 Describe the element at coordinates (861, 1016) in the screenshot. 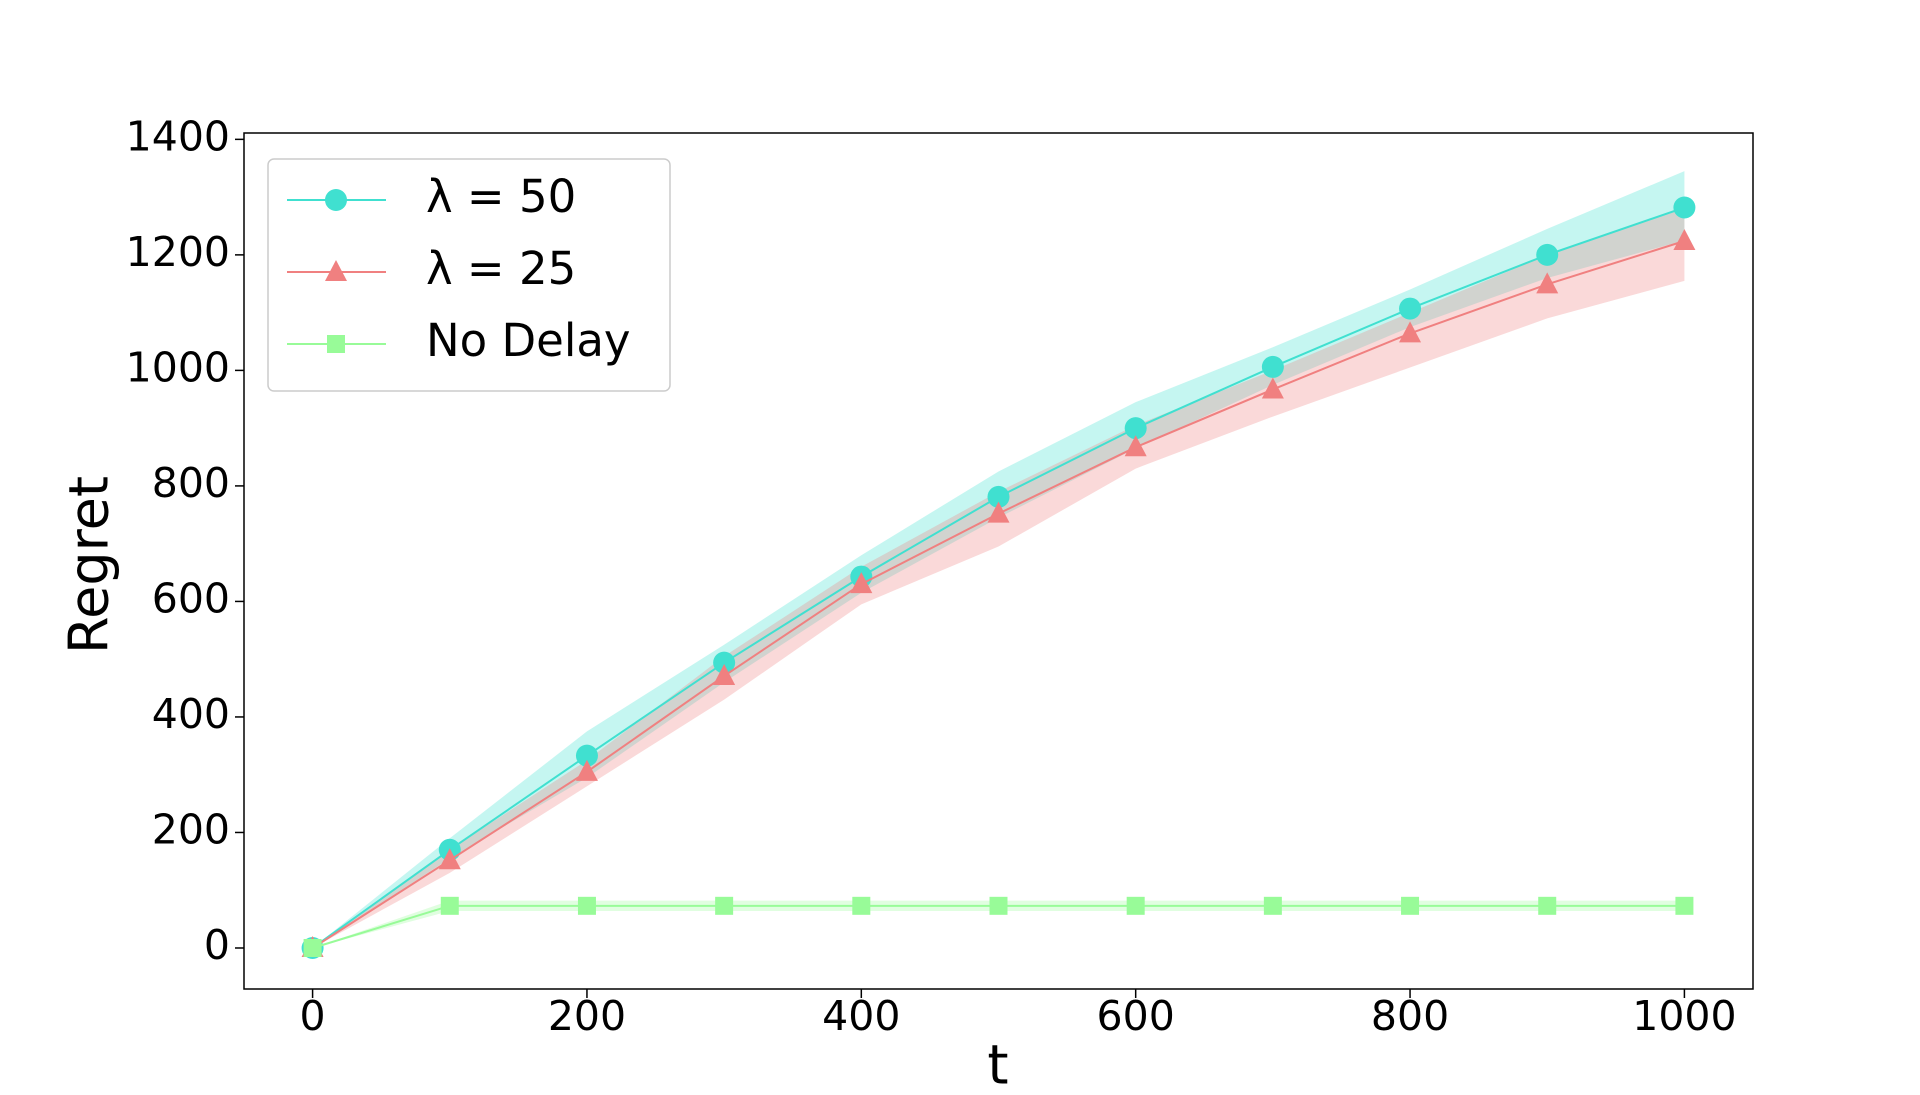

I see `x-tick-label: 400` at that location.